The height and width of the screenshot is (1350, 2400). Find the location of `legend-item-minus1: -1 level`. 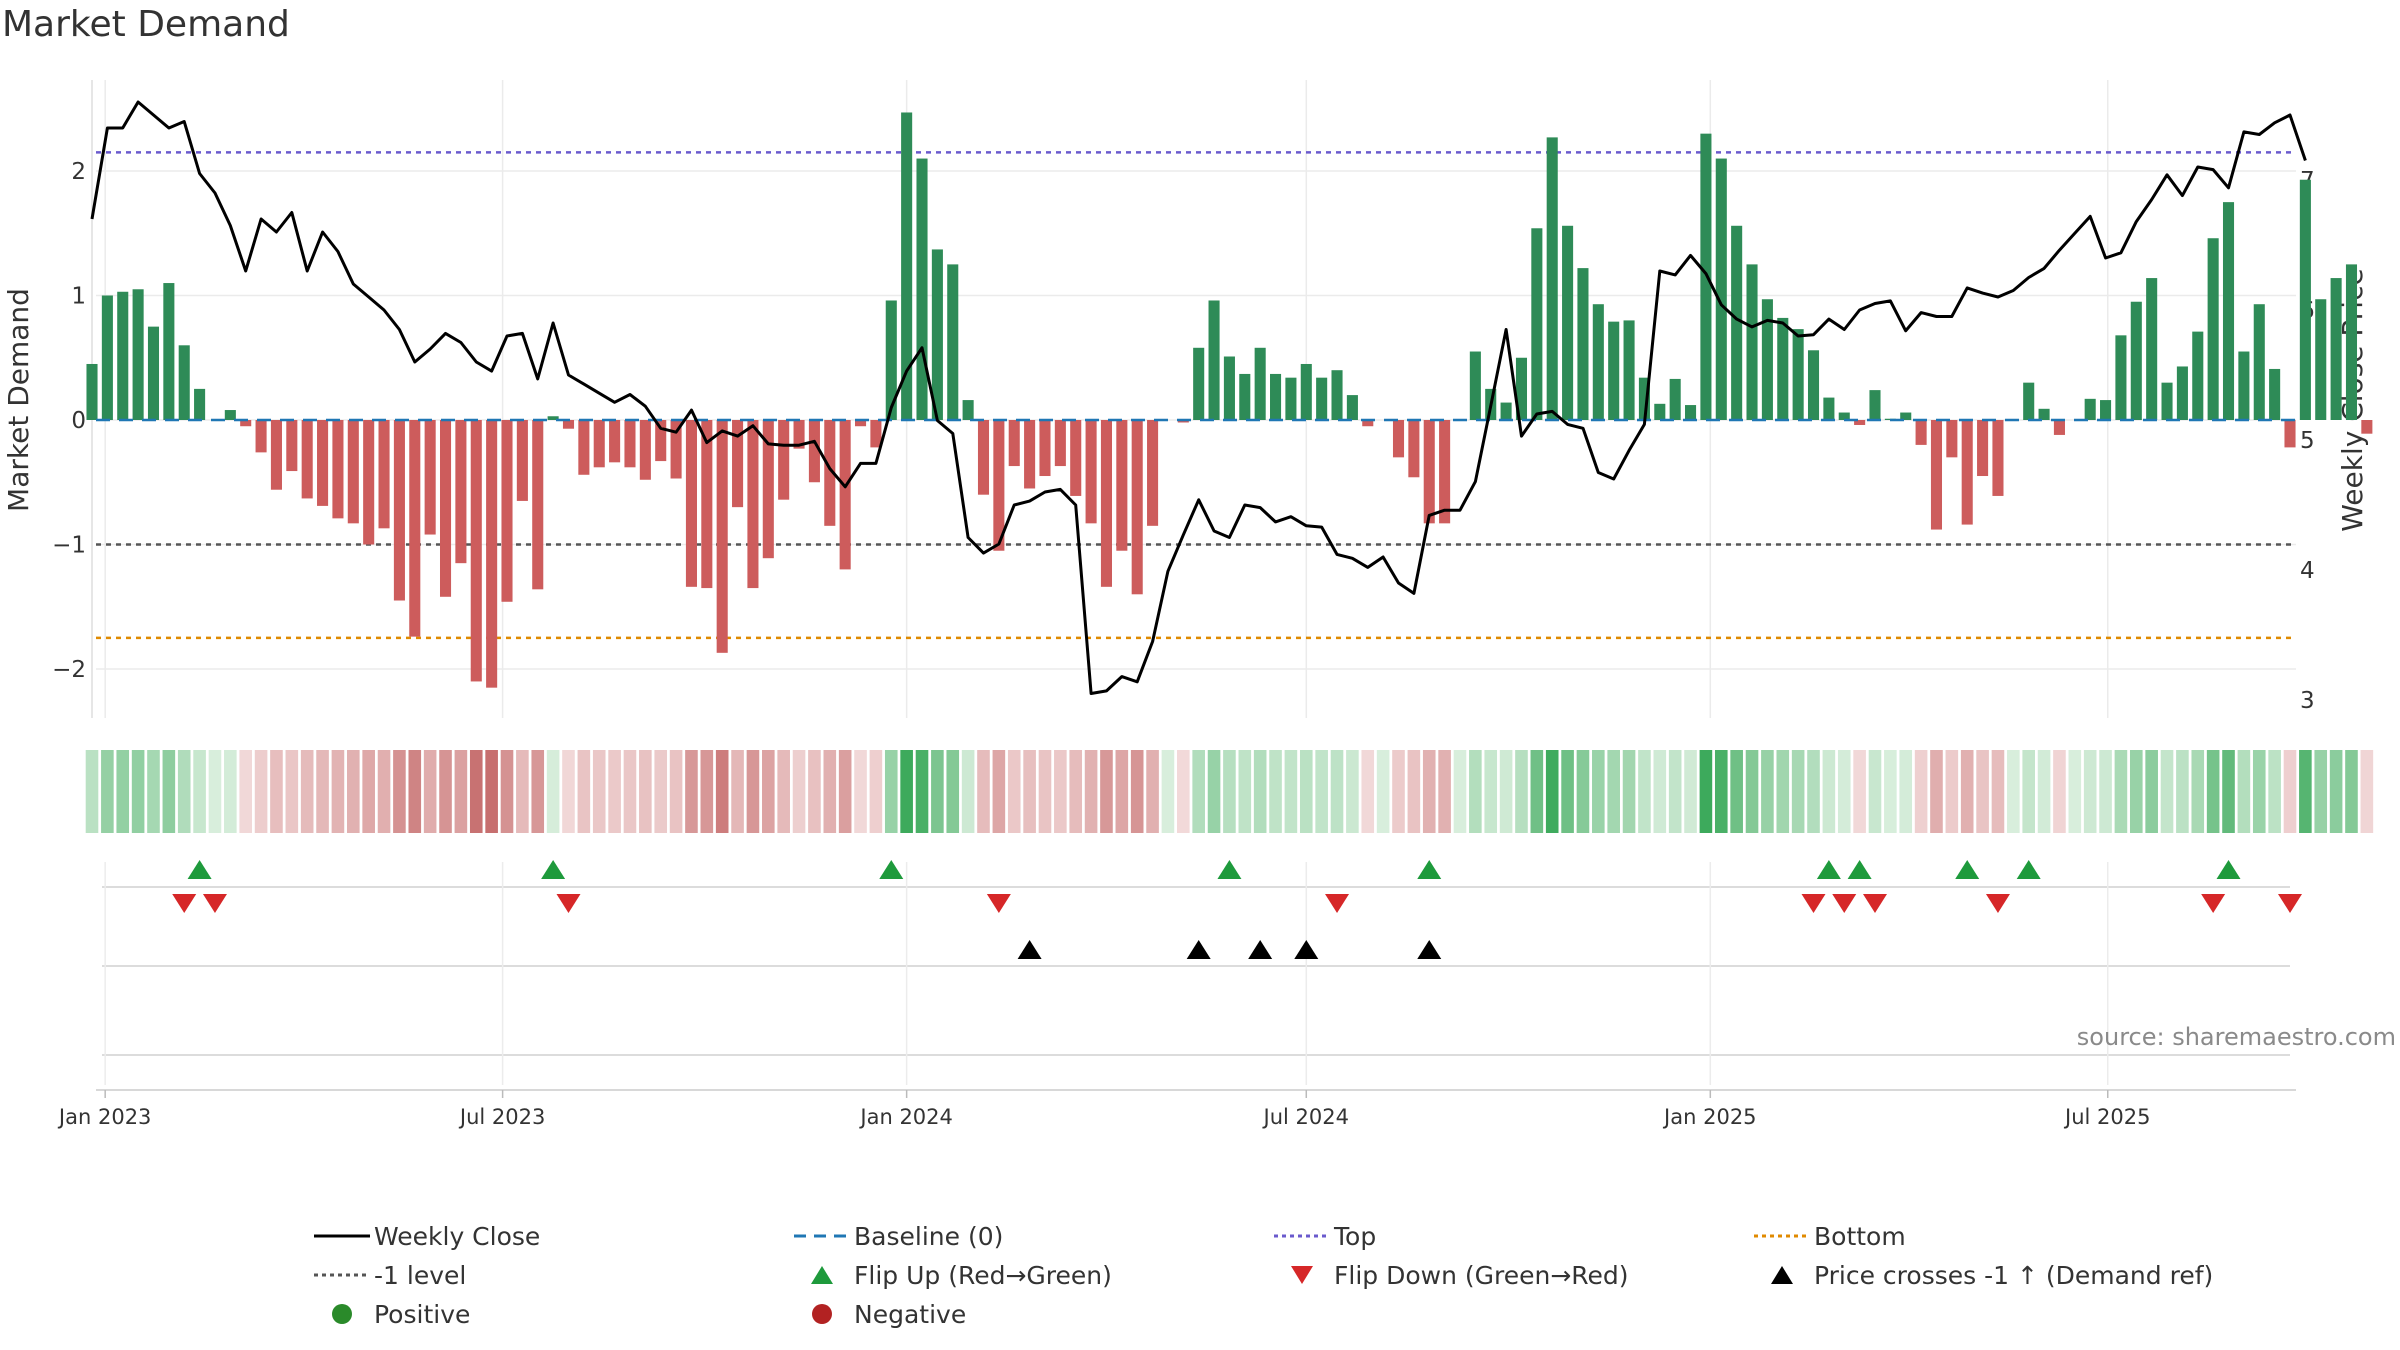

legend-item-minus1: -1 level is located at coordinates (388, 1275).